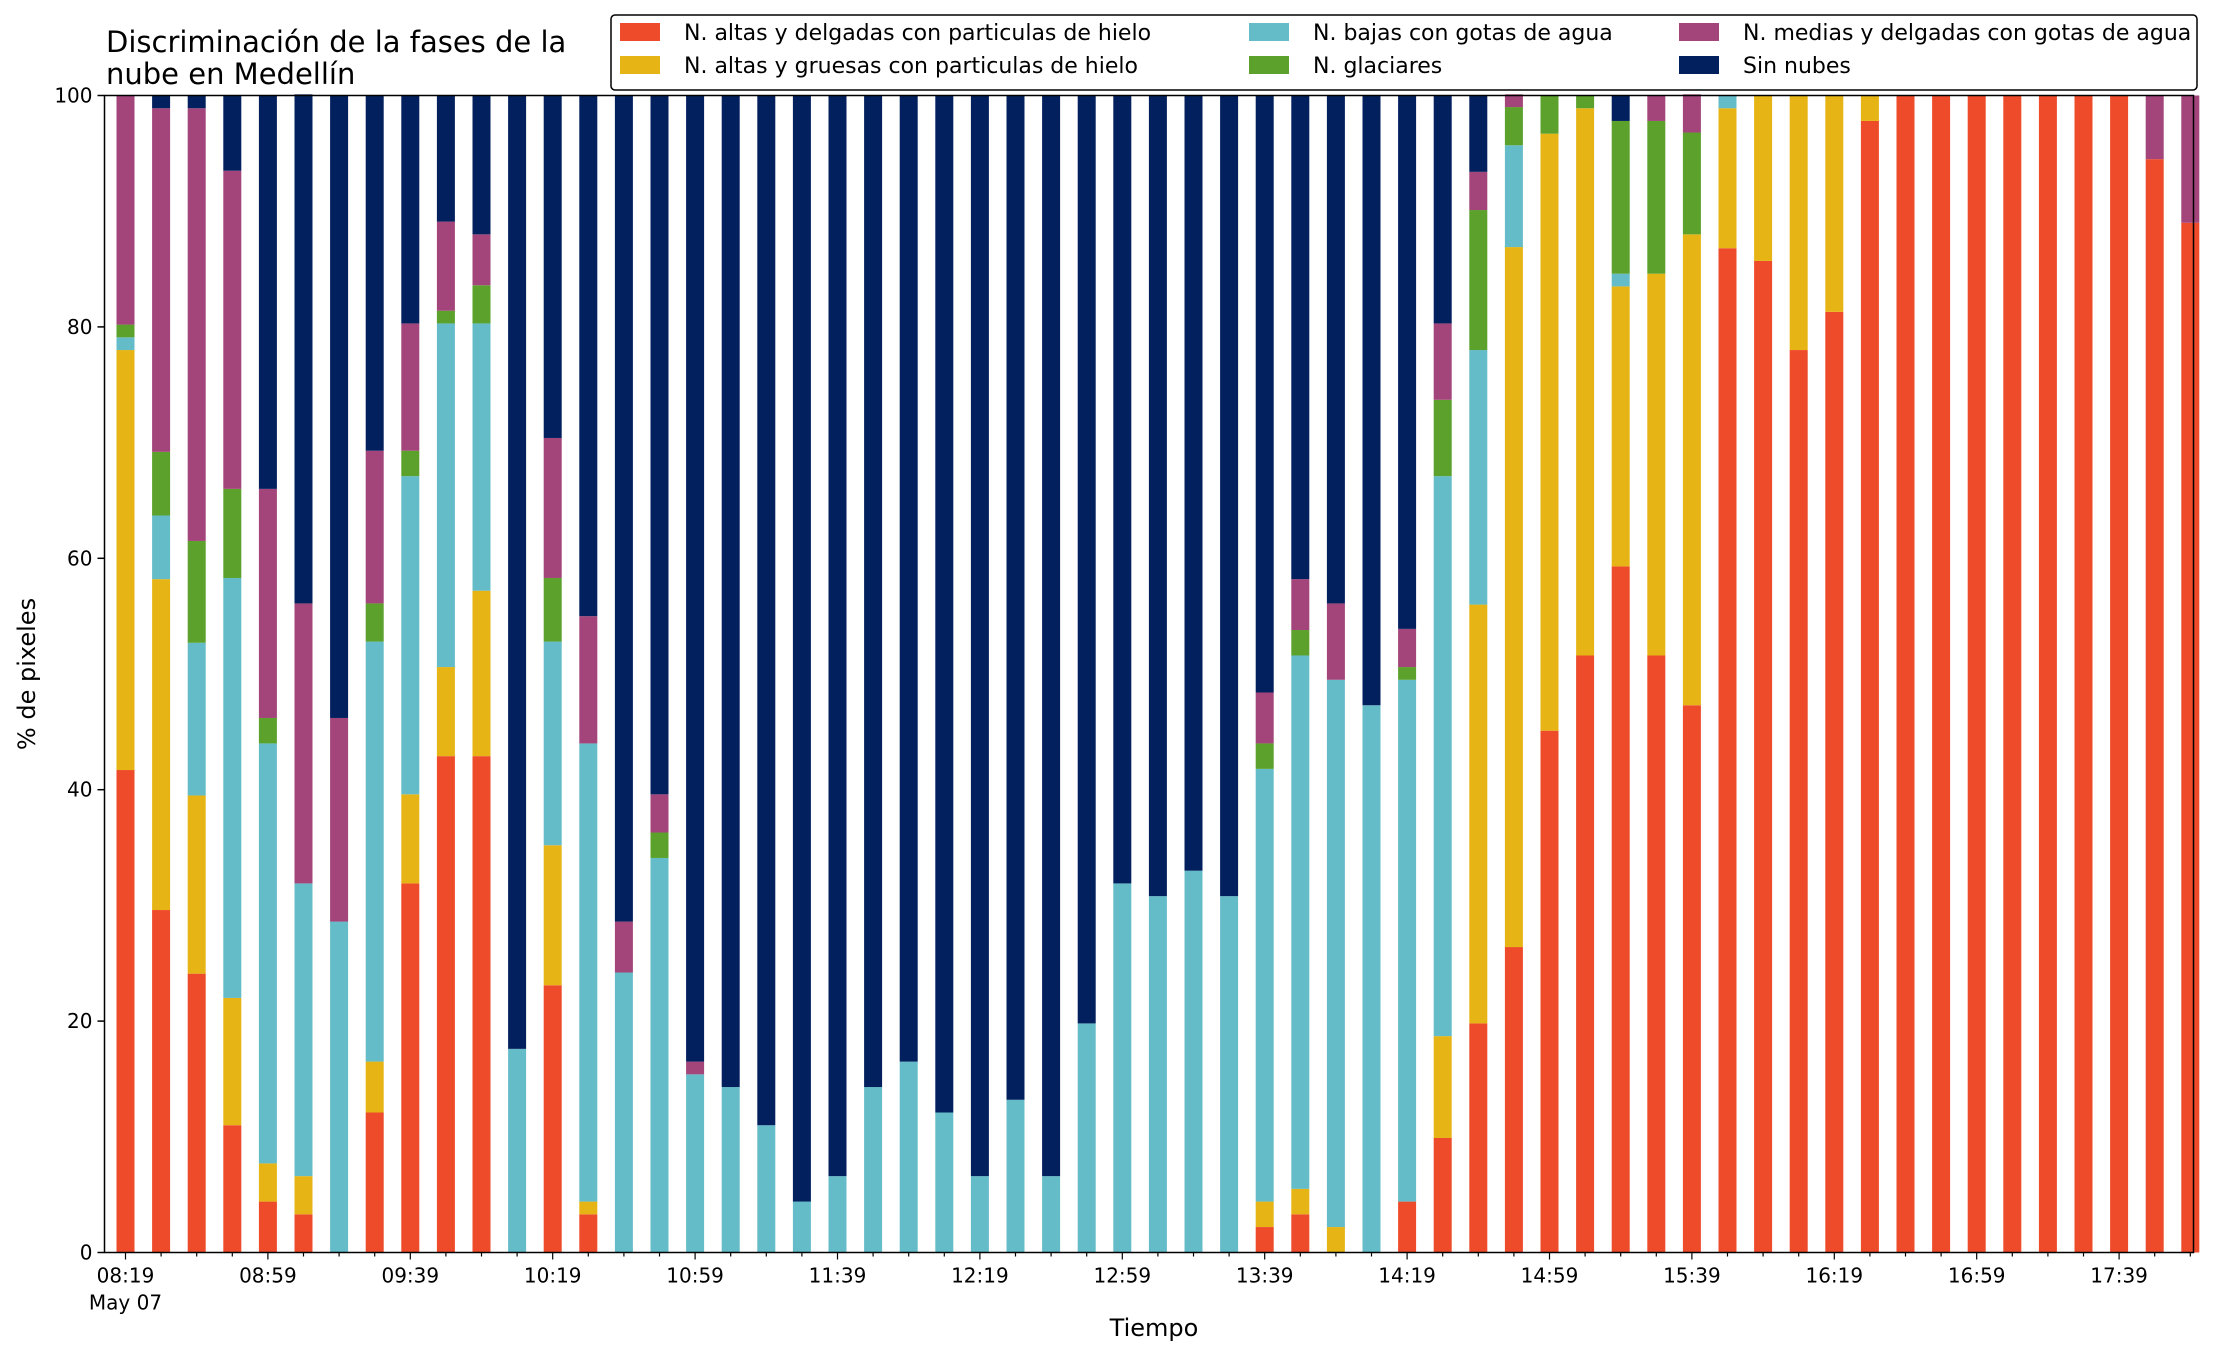 This screenshot has height=1355, width=2216. I want to click on bar-segment-s1-i1, so click(161, 745).